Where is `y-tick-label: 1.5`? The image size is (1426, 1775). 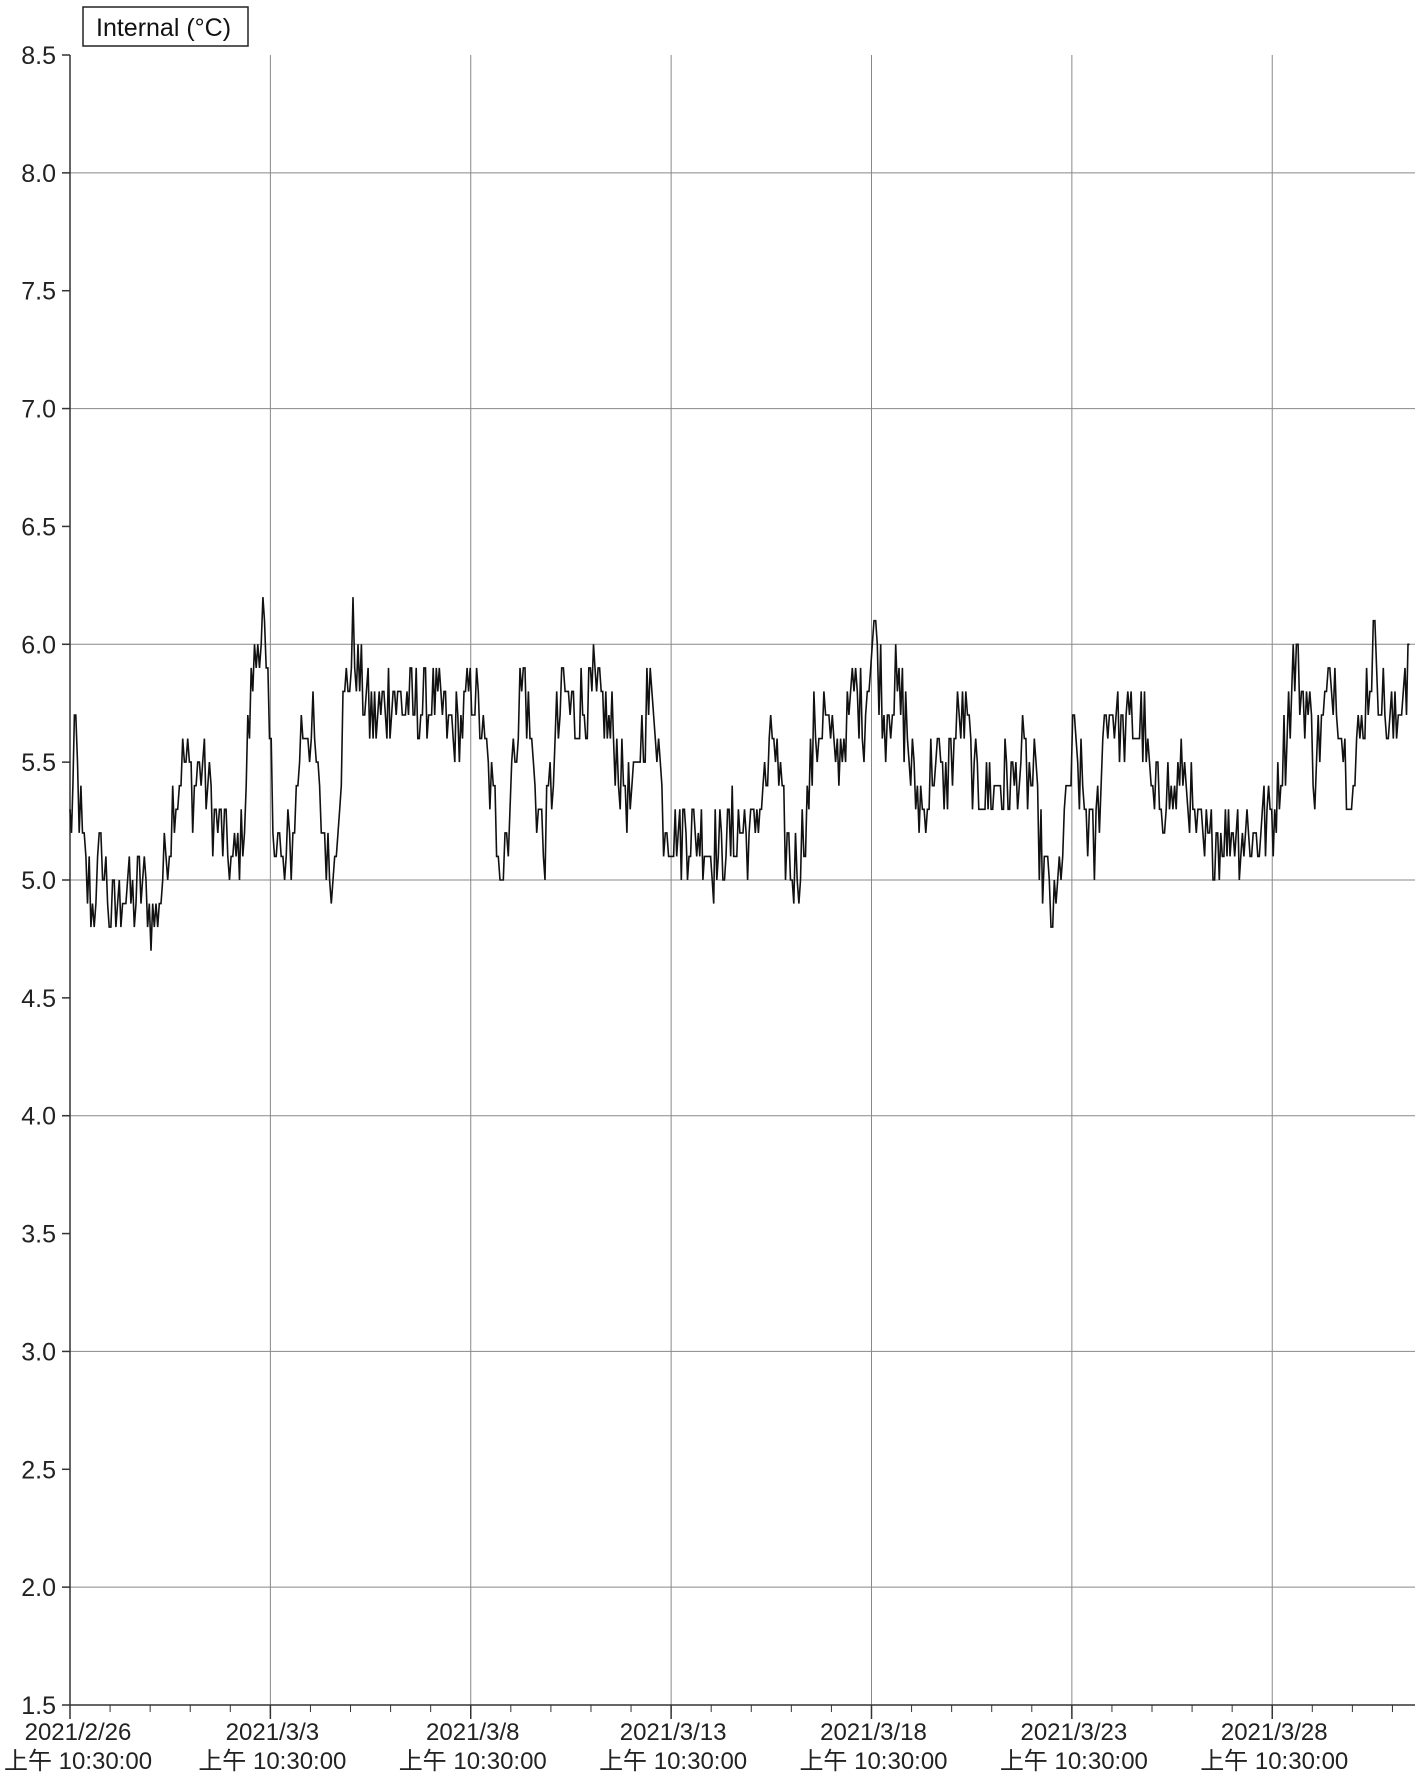 y-tick-label: 1.5 is located at coordinates (38, 1706).